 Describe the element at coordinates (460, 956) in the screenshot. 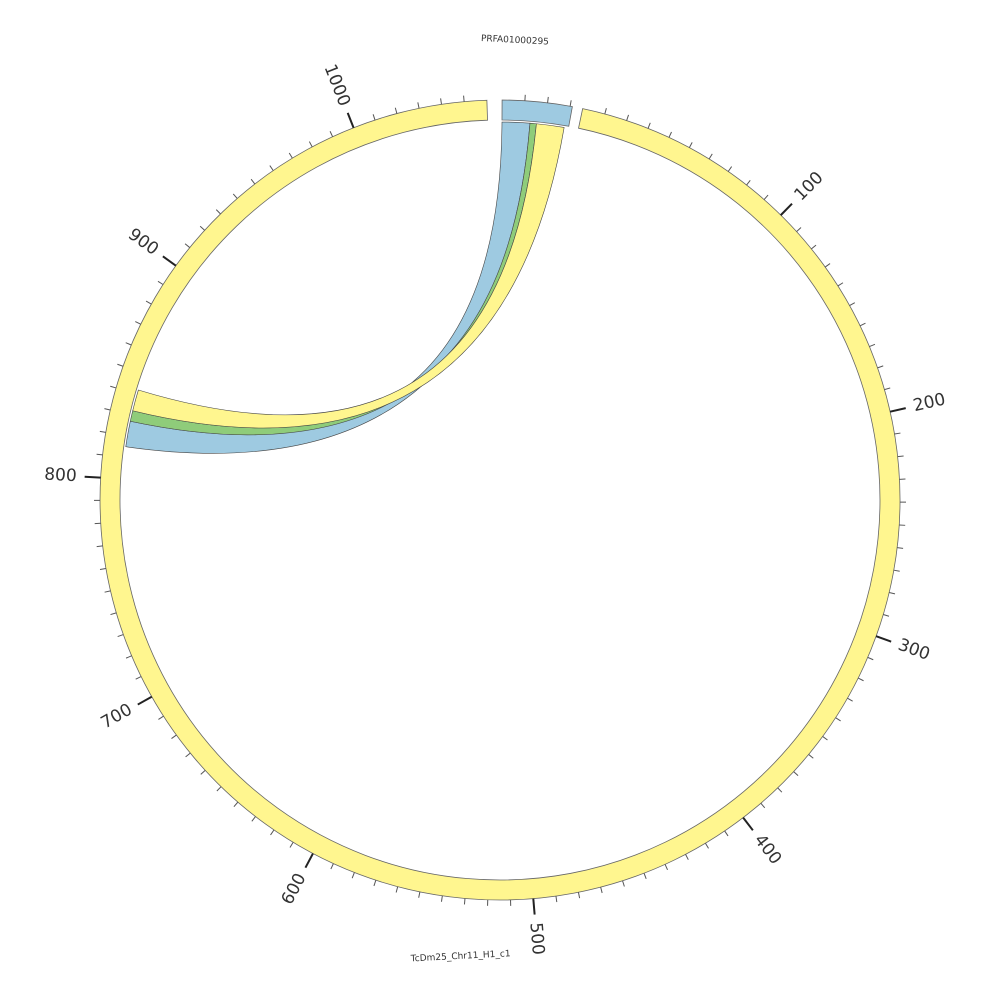

I see `segment-label: TcDm25_Chr11_H1_c1` at that location.